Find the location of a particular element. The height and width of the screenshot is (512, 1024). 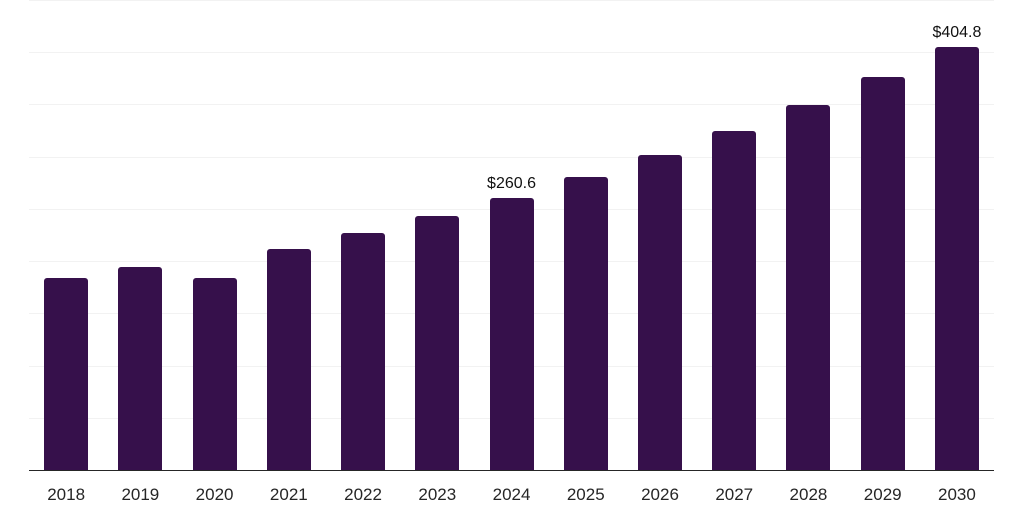

x-tick-2019: 2019 is located at coordinates (140, 494).